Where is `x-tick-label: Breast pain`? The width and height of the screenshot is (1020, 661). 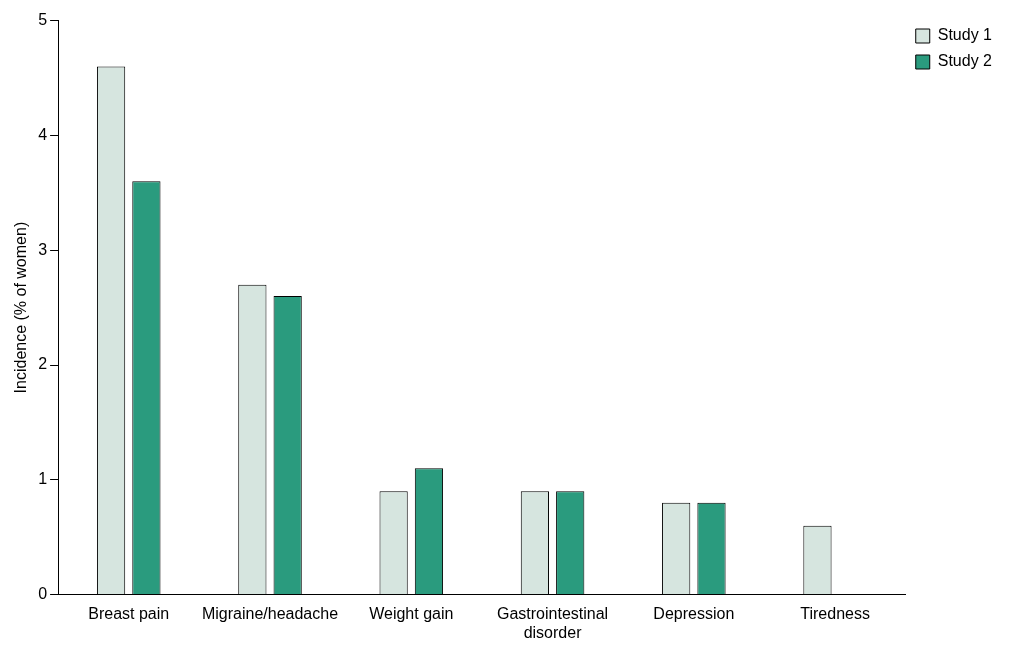
x-tick-label: Breast pain is located at coordinates (129, 613).